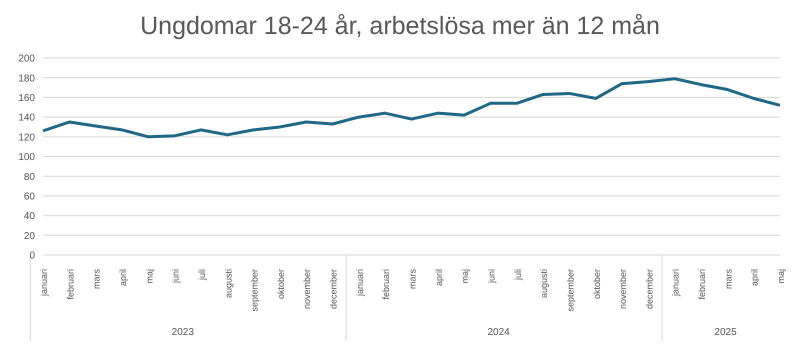 This screenshot has width=800, height=349. Describe the element at coordinates (30, 196) in the screenshot. I see `y-tick-label: 60` at that location.